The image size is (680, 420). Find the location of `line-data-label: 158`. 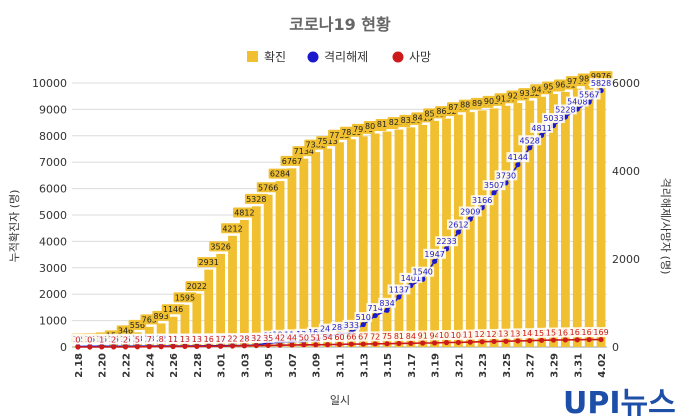

line-data-label: 158 is located at coordinates (553, 333).